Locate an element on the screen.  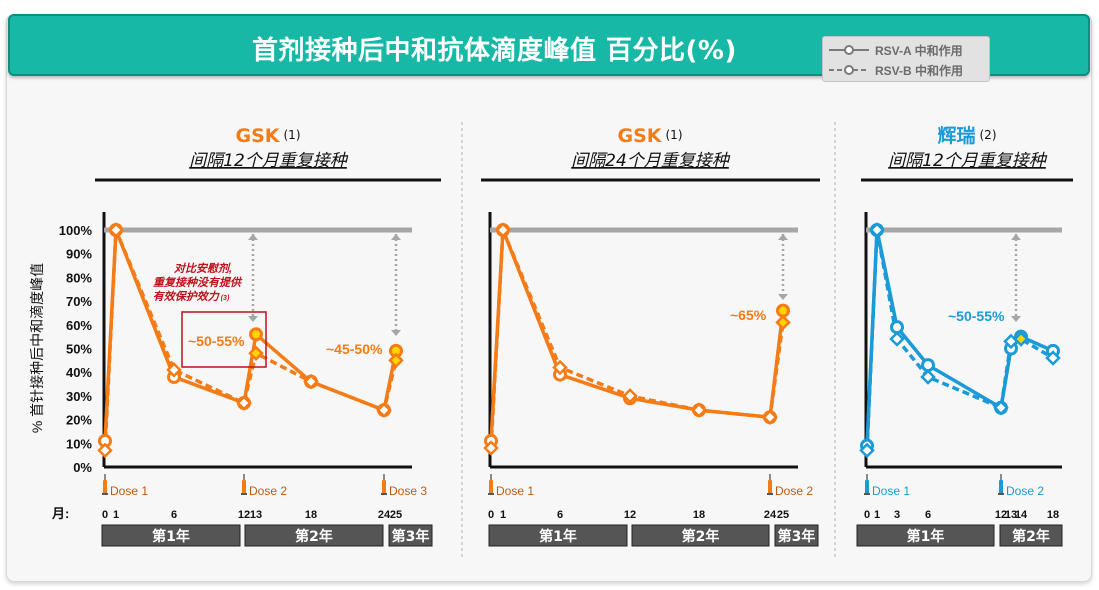
y-tick-label: 20% is located at coordinates (79, 420).